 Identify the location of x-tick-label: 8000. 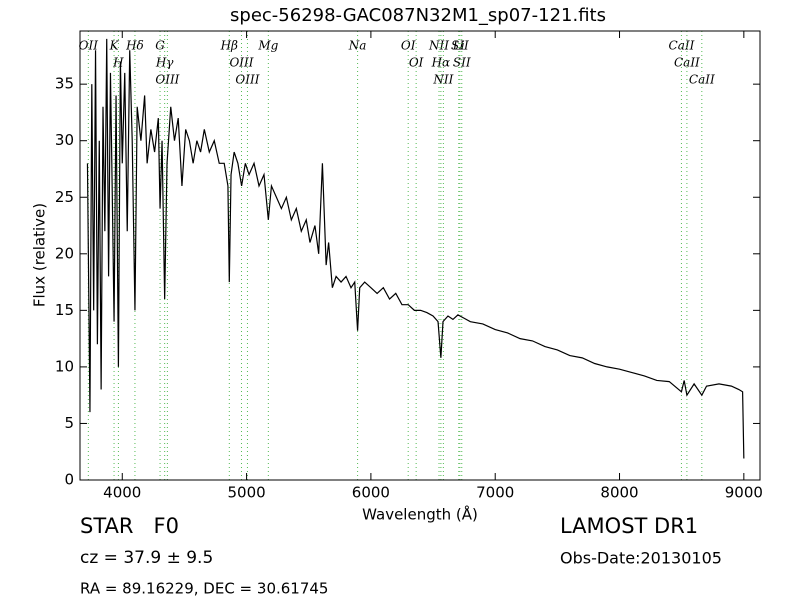
(619, 493).